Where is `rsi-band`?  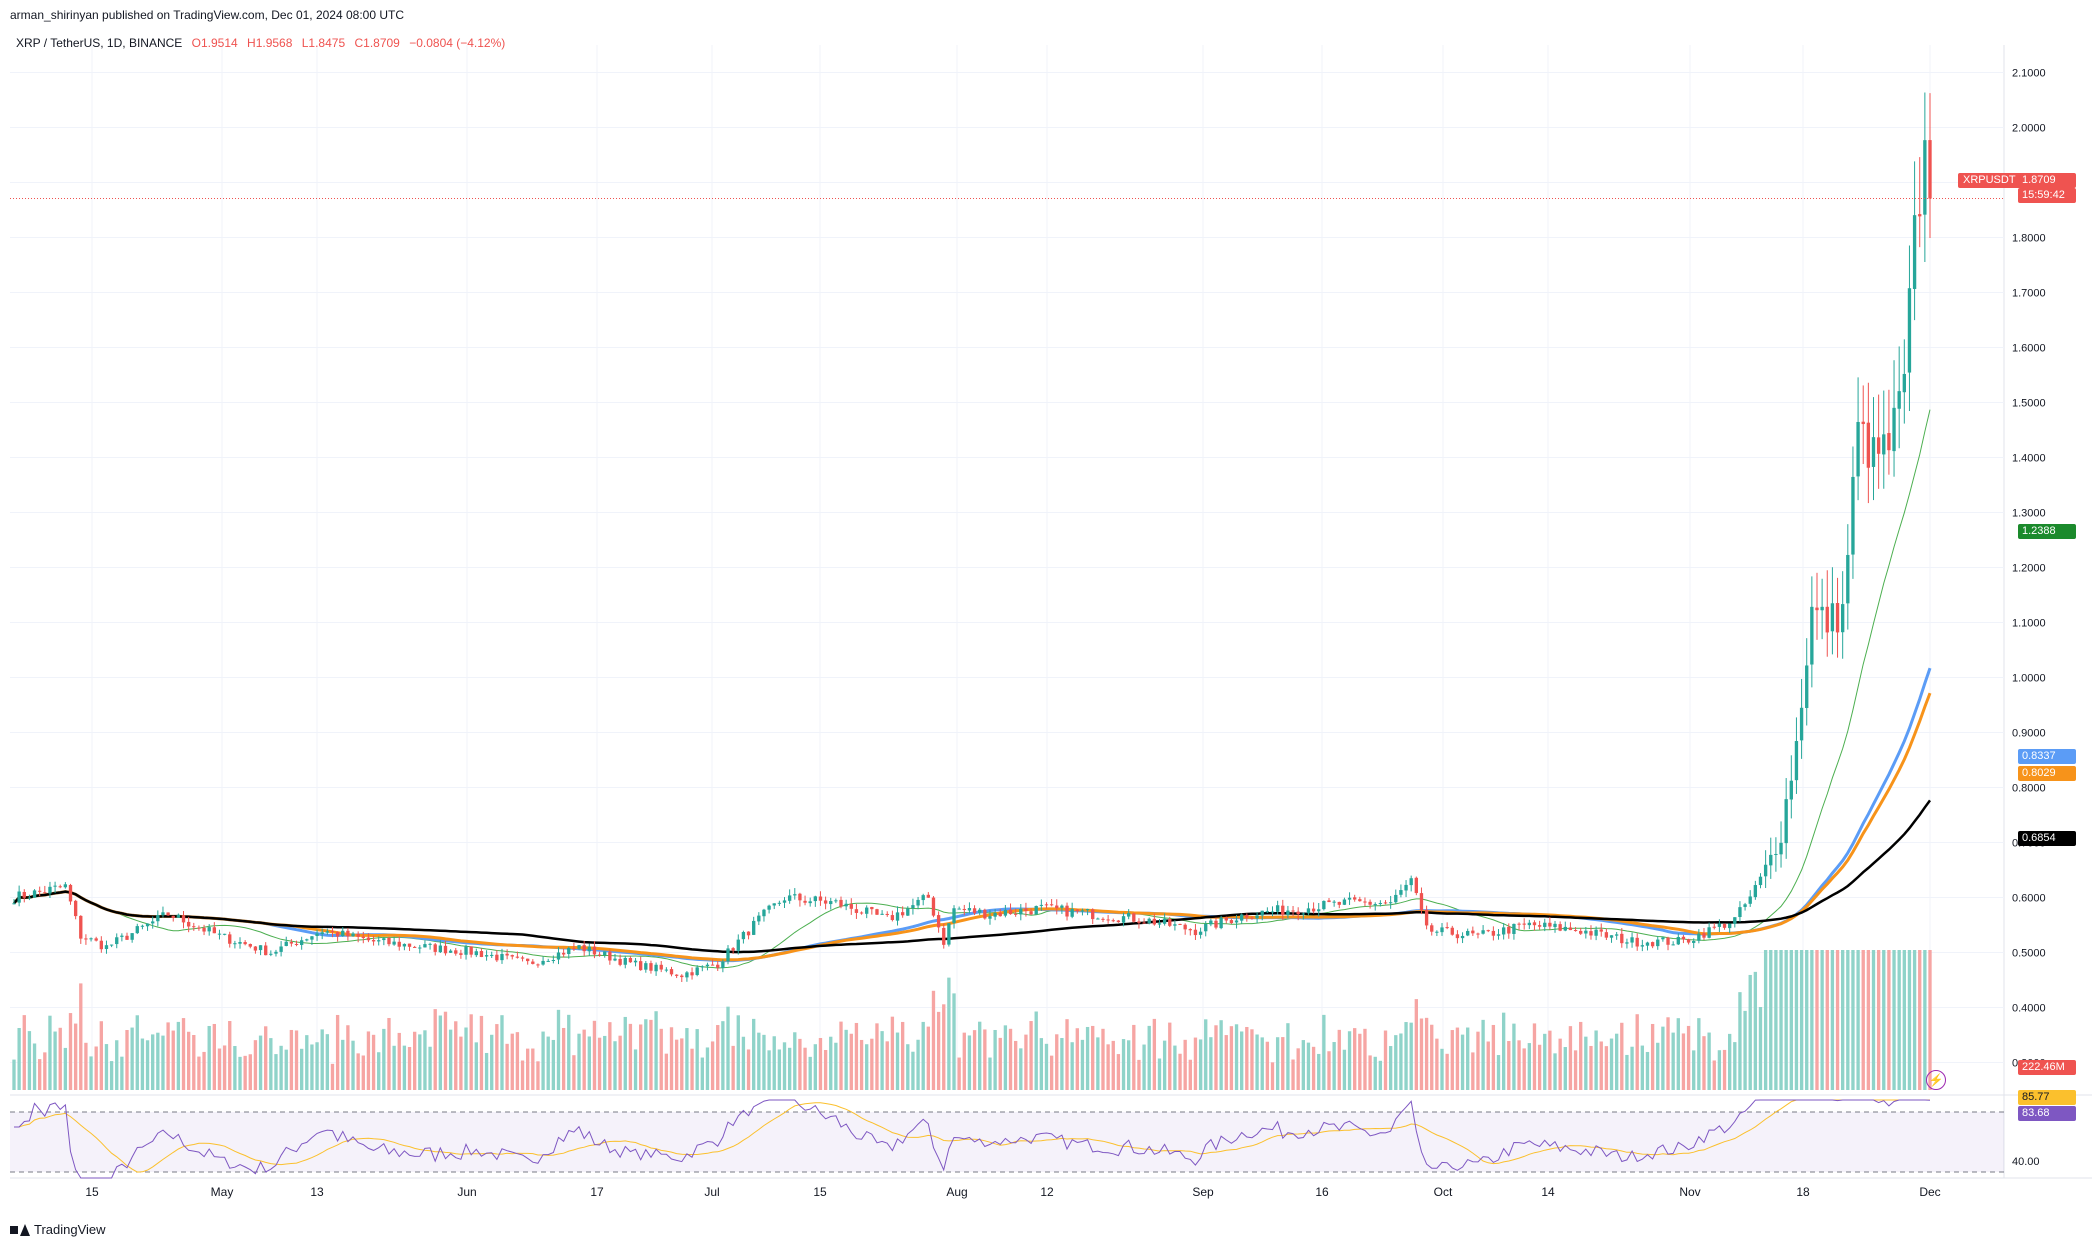
rsi-band is located at coordinates (1007, 1142).